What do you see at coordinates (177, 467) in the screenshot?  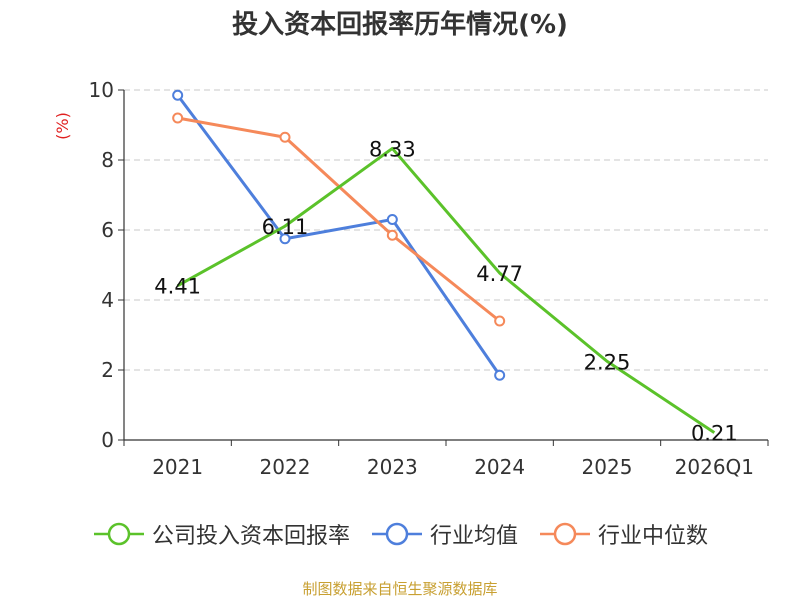 I see `x-tick-label: 2021` at bounding box center [177, 467].